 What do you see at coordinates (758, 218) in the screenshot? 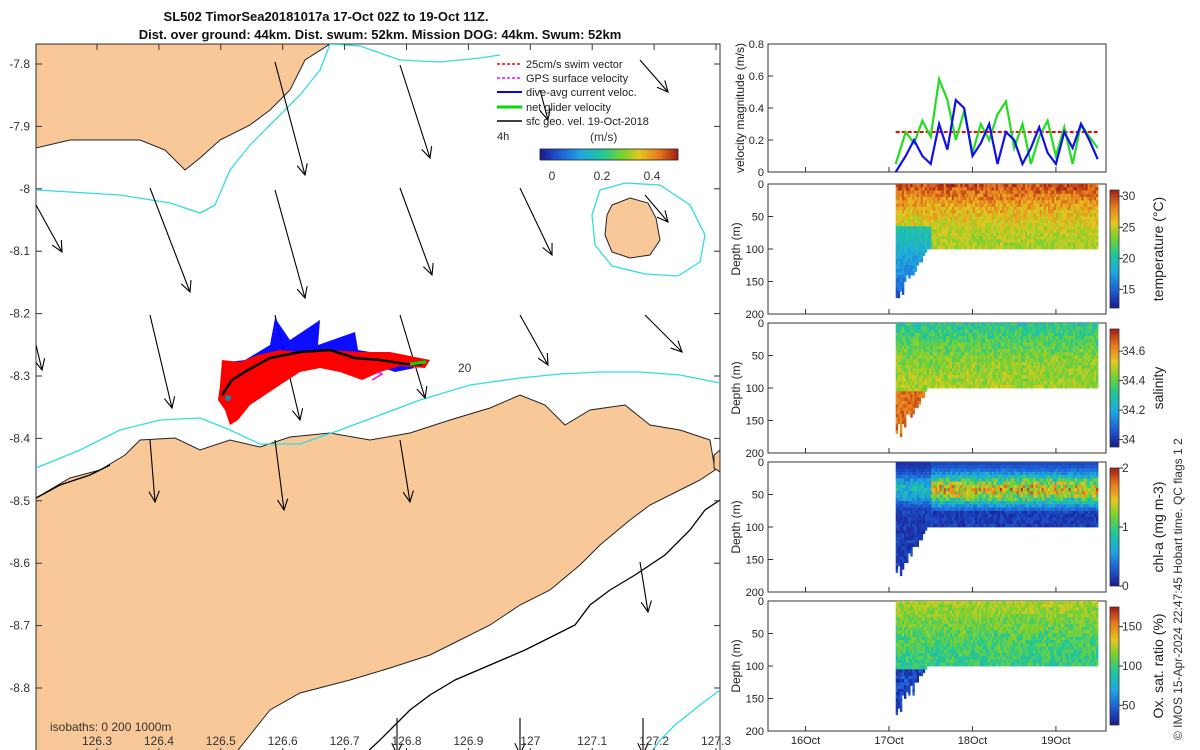
I see `depth-tick-label: 50` at bounding box center [758, 218].